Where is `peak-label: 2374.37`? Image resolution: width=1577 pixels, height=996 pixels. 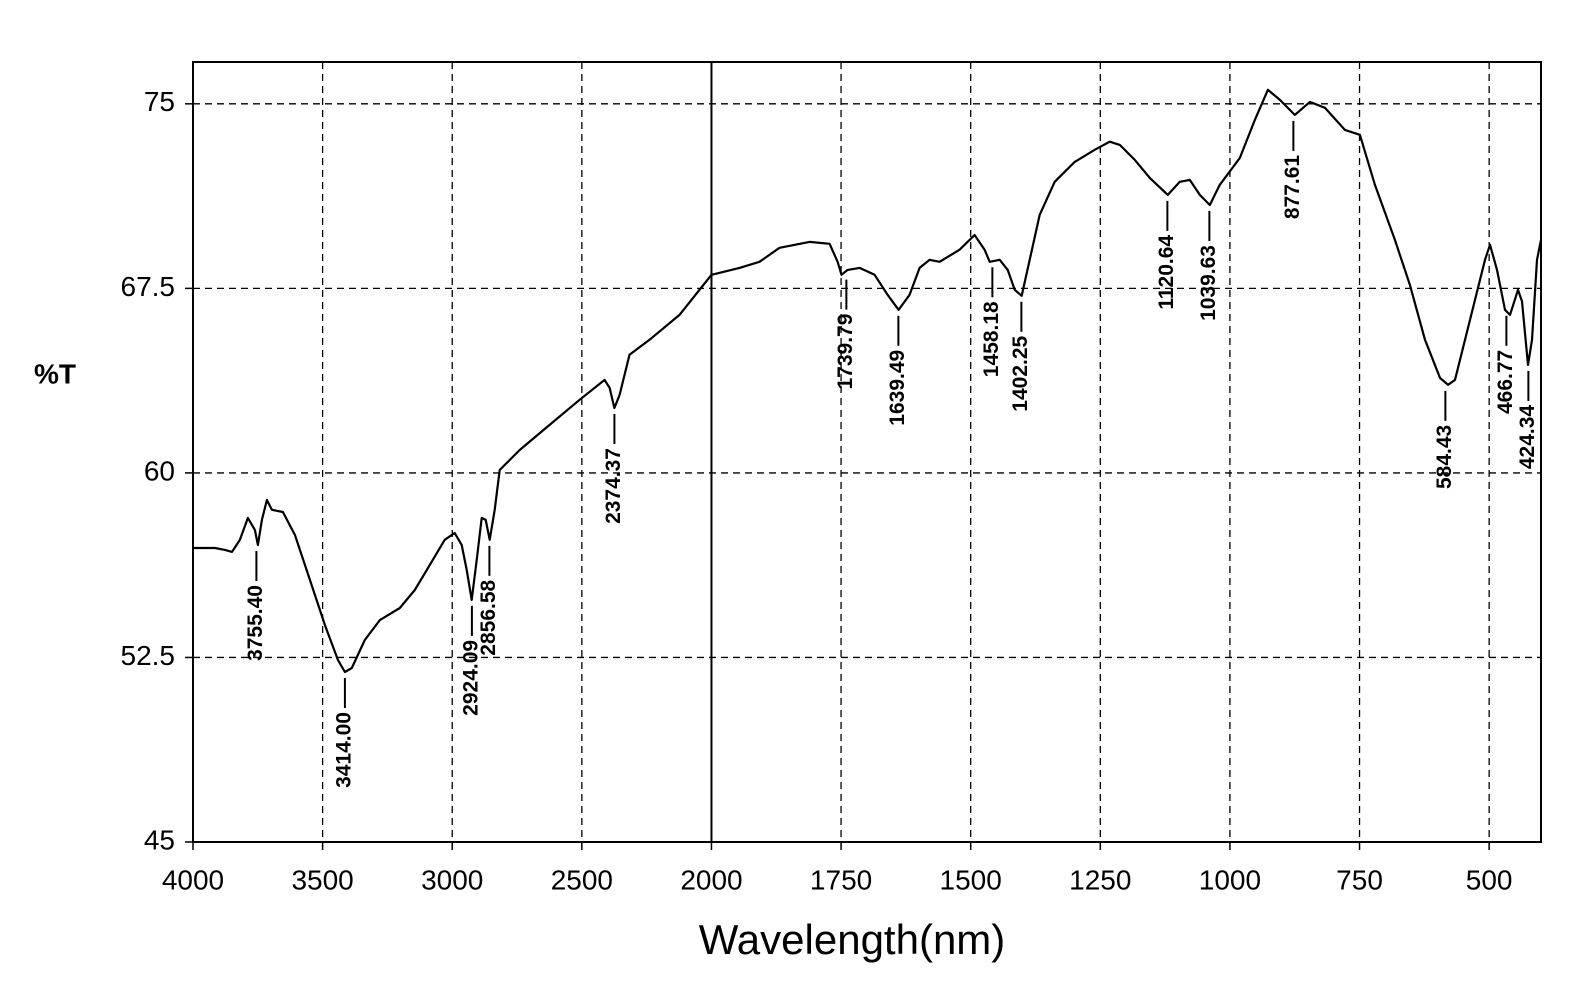
peak-label: 2374.37 is located at coordinates (613, 486).